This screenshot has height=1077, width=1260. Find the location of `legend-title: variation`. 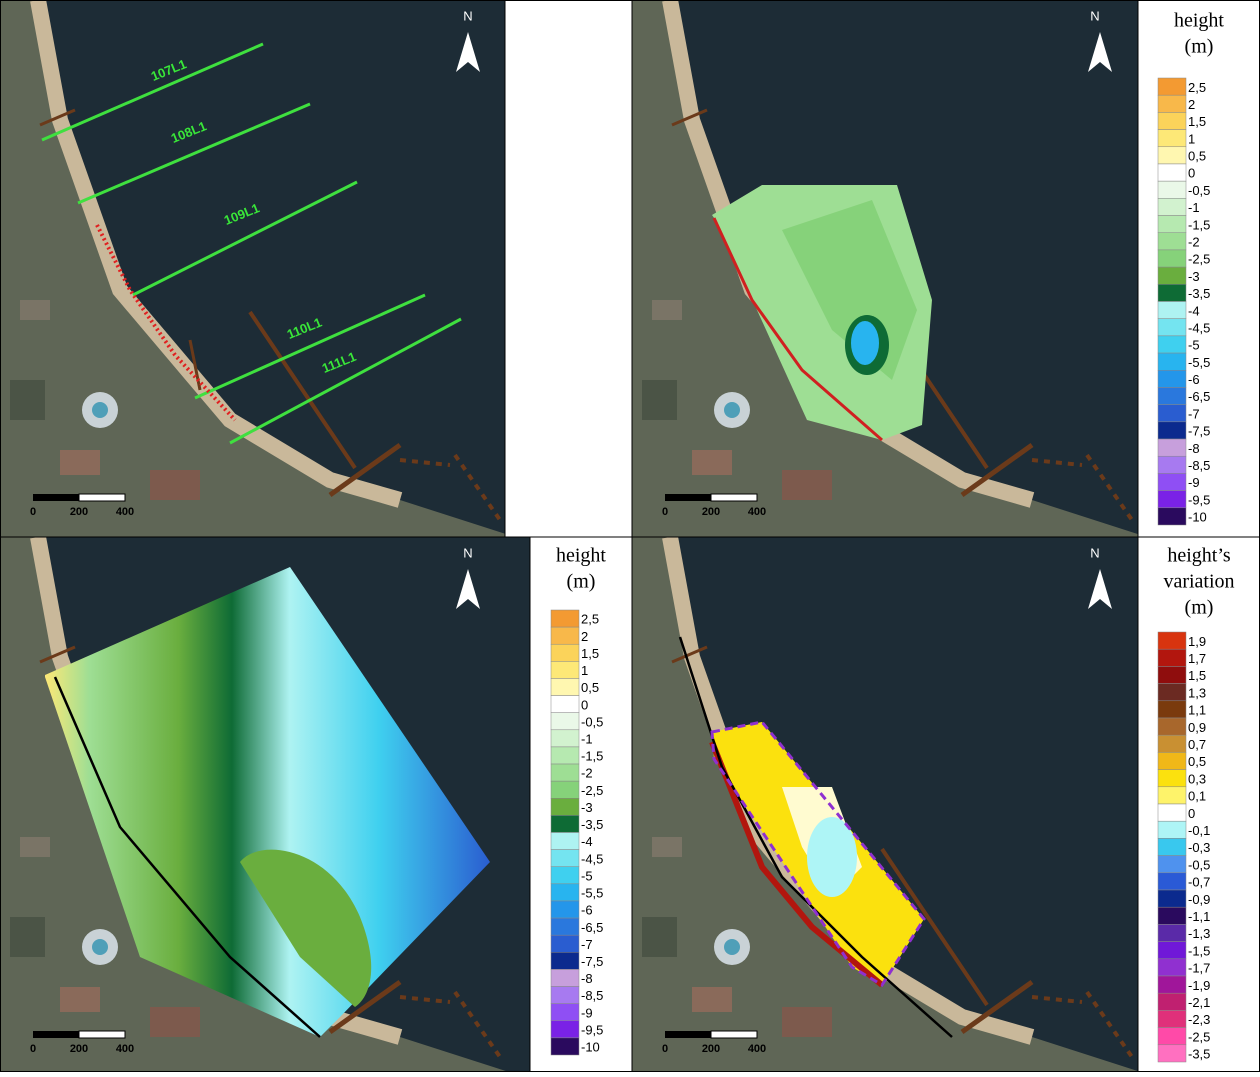

legend-title: variation is located at coordinates (1198, 582).